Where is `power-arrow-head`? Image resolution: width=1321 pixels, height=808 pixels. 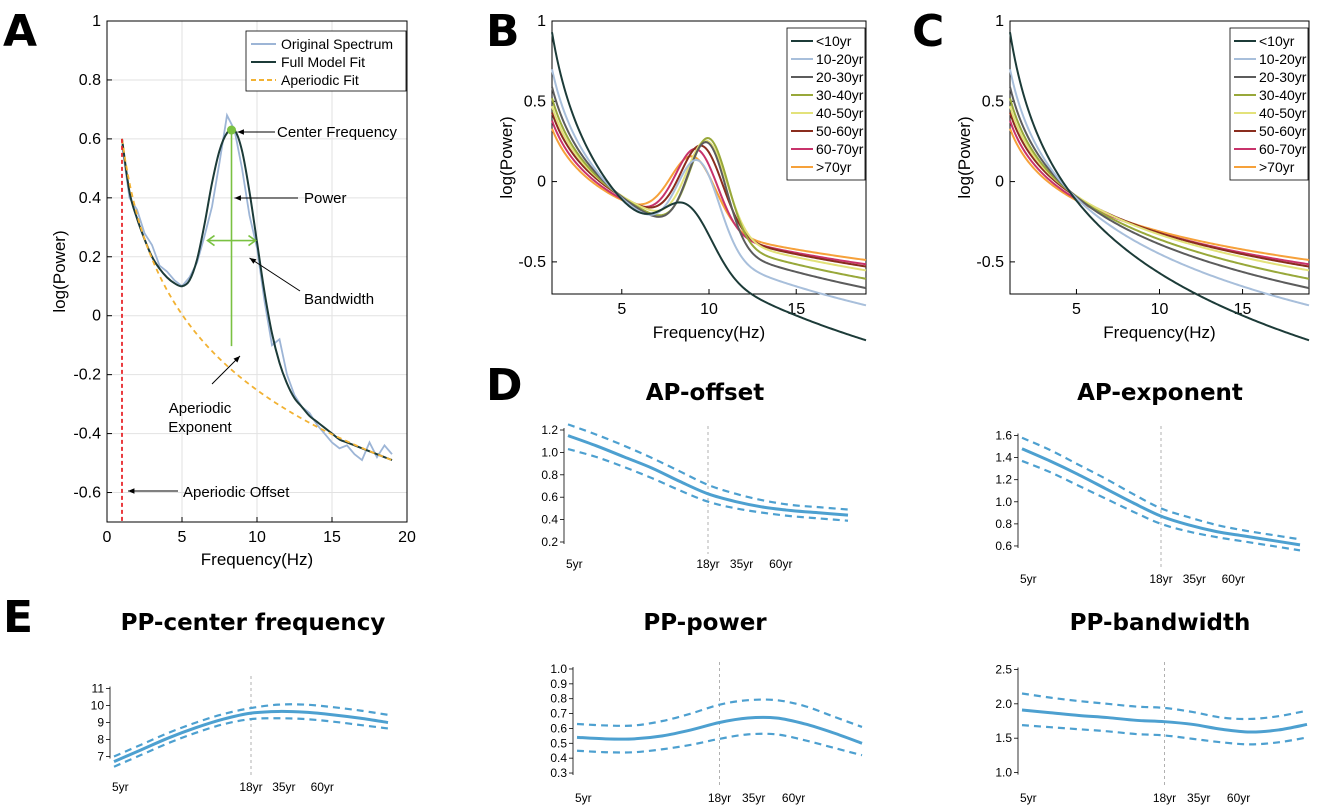 power-arrow-head is located at coordinates (237, 198).